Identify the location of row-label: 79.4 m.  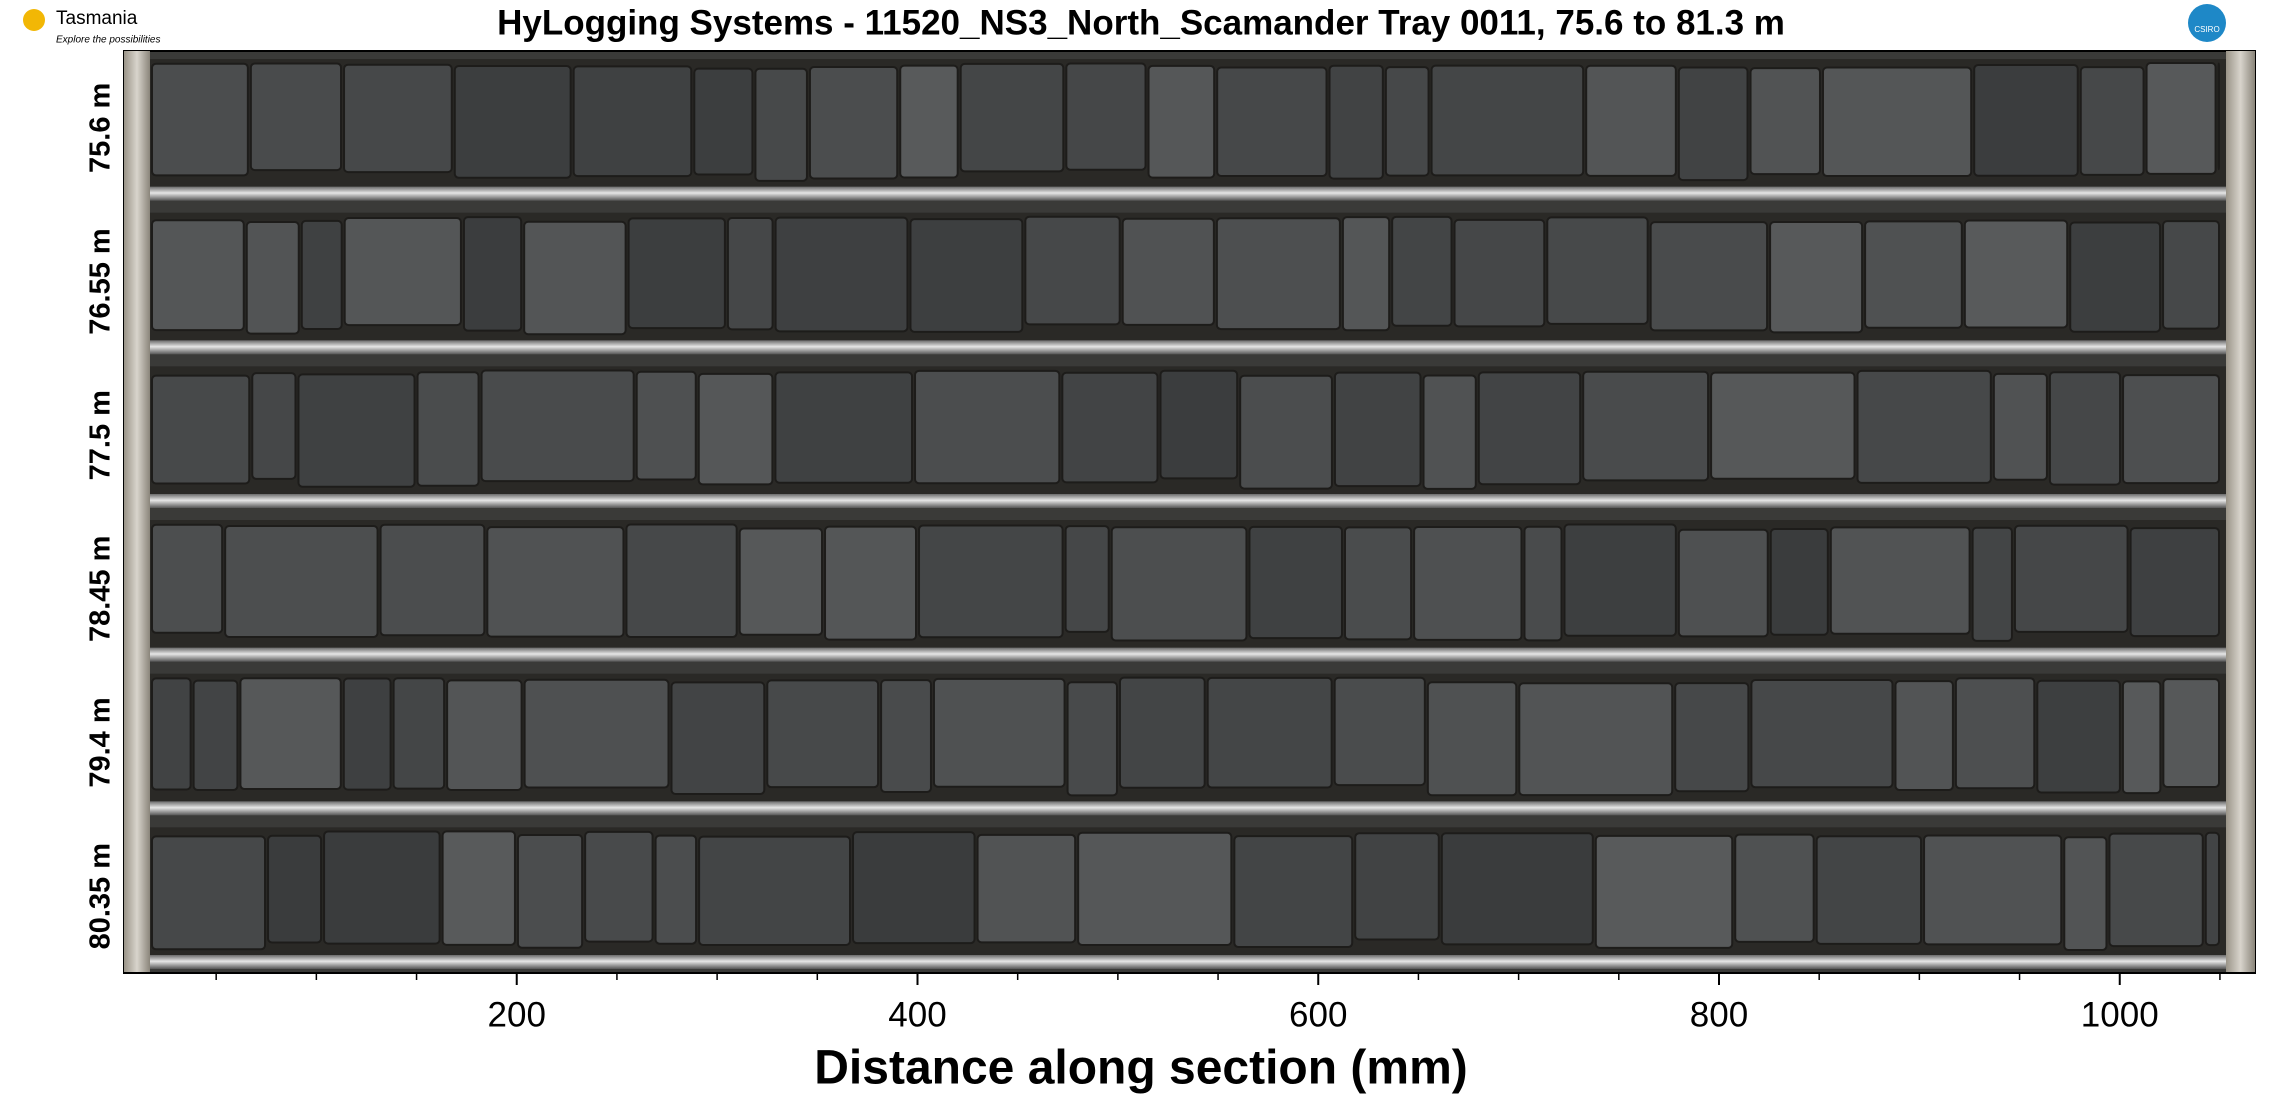
(101, 742).